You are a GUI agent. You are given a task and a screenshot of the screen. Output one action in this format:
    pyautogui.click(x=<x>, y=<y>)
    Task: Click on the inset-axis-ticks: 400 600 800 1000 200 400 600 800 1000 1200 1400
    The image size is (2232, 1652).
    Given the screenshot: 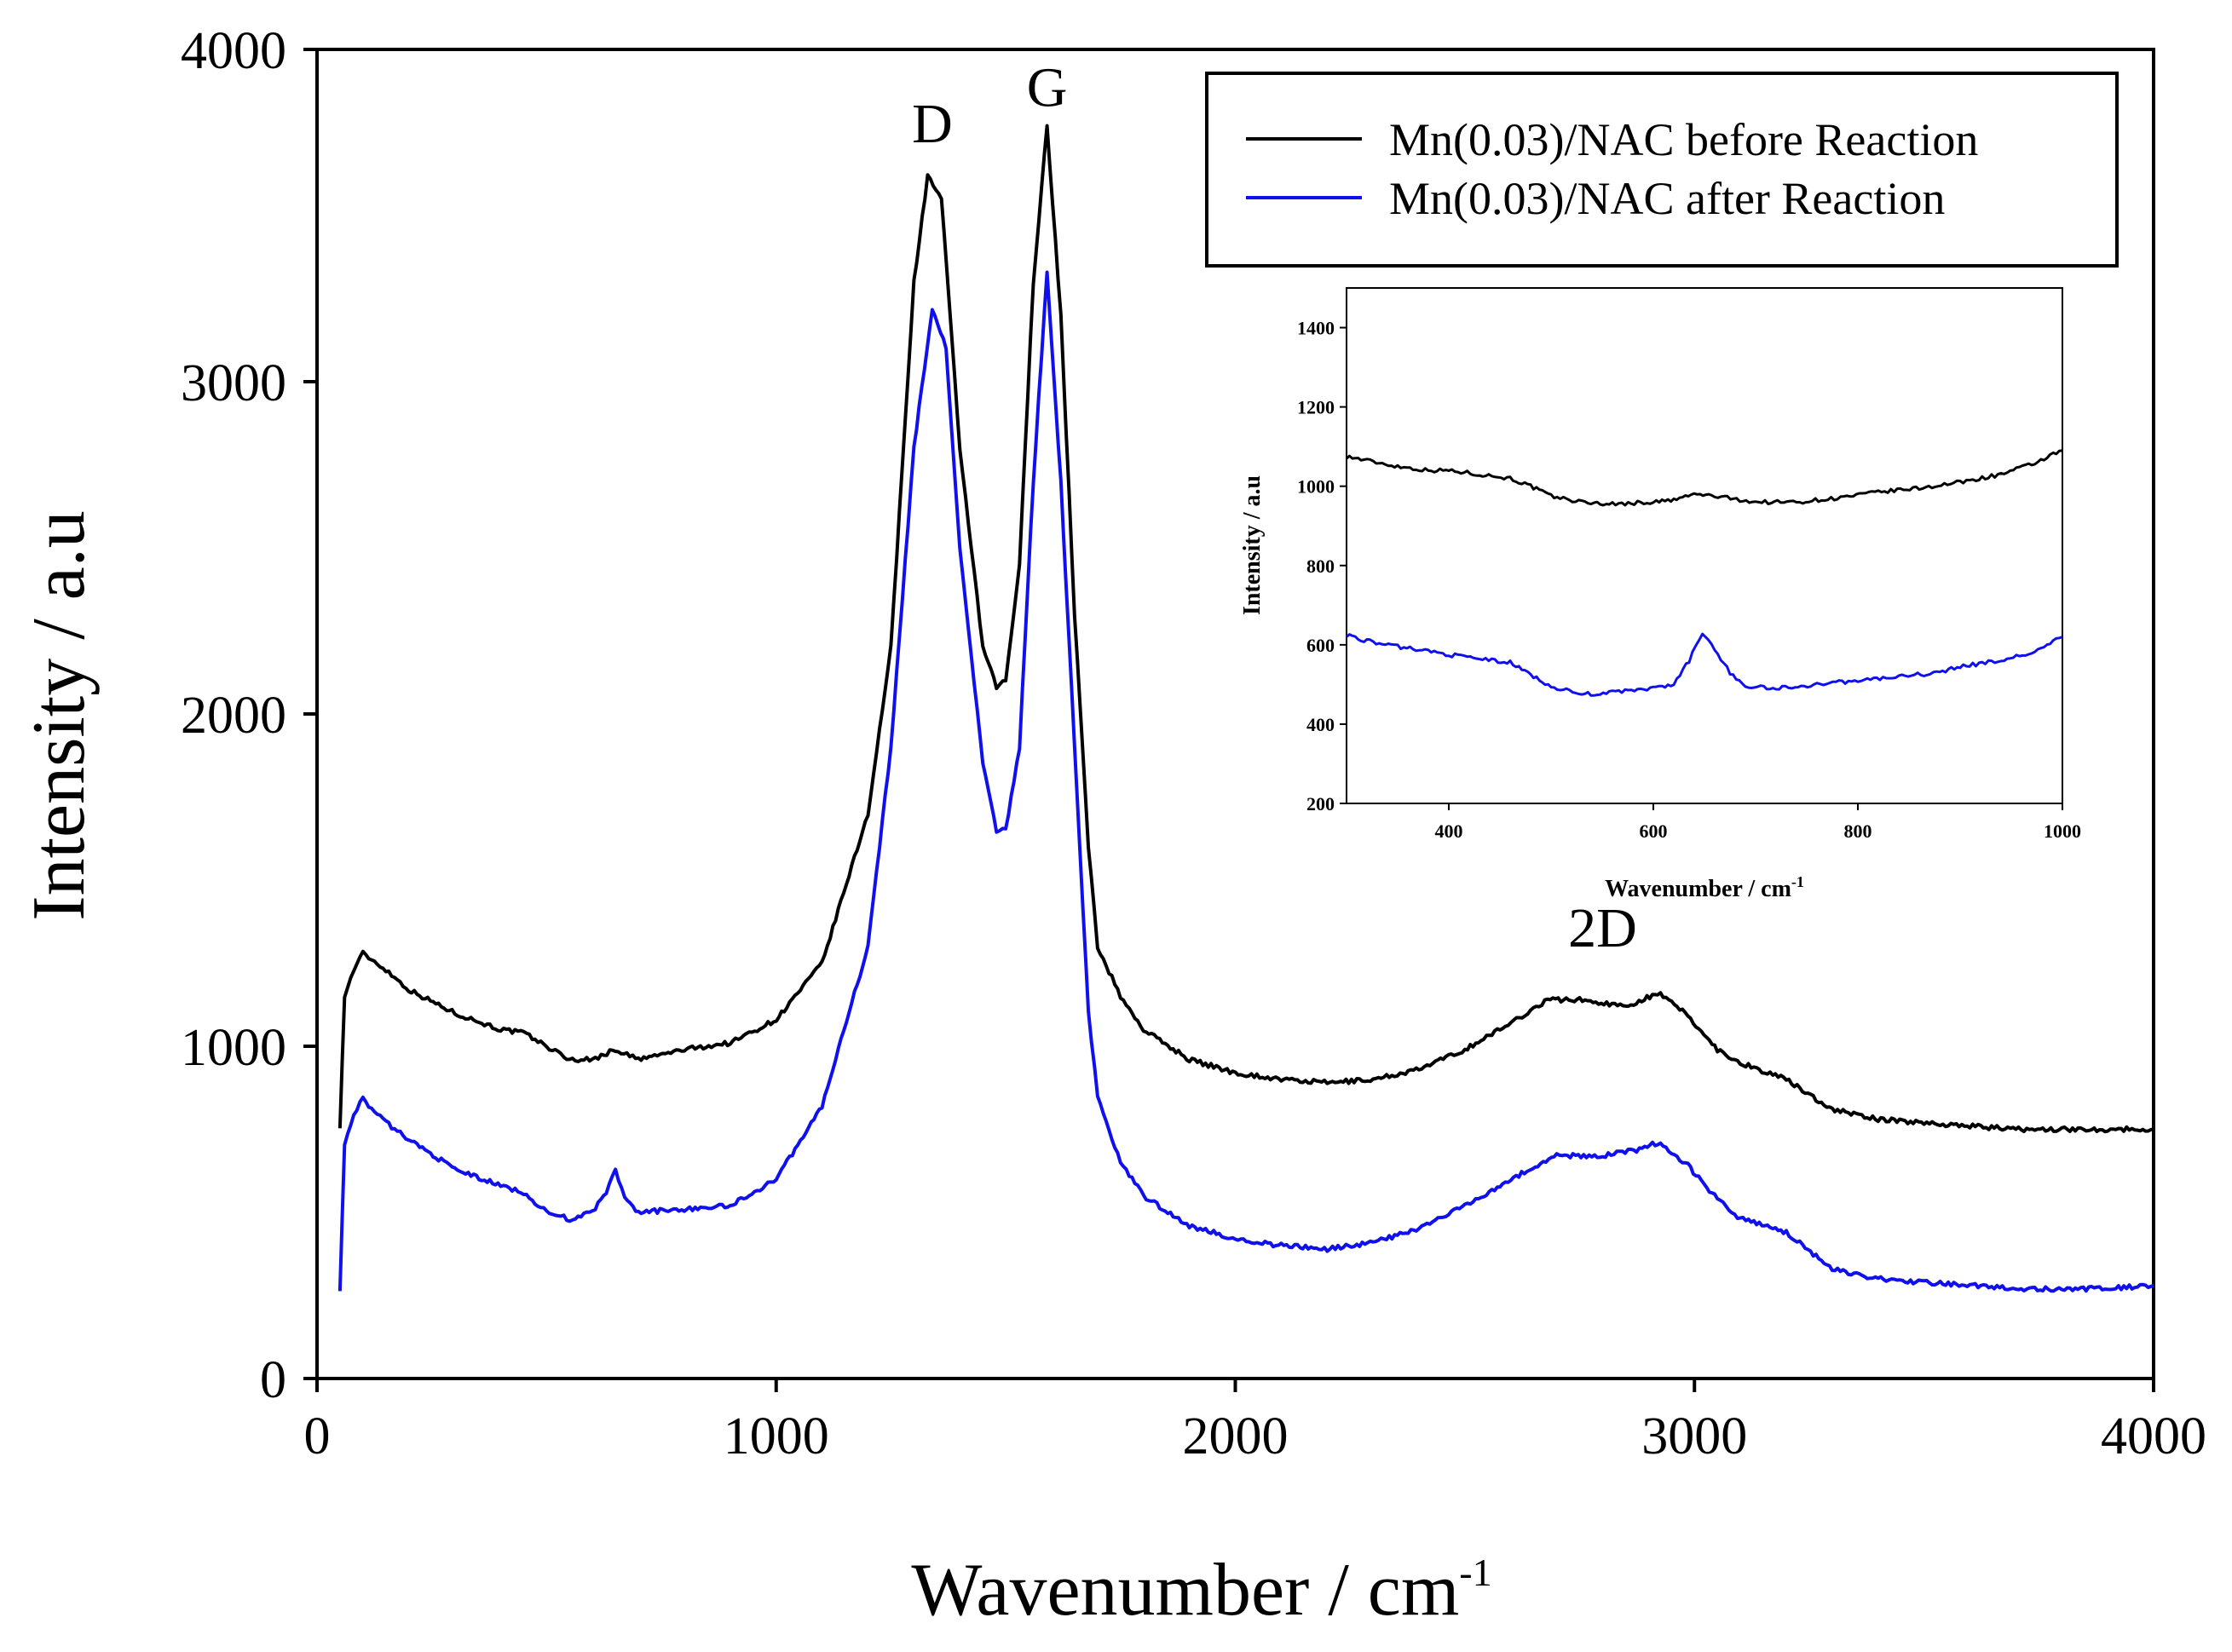 What is the action you would take?
    pyautogui.click(x=1689, y=580)
    